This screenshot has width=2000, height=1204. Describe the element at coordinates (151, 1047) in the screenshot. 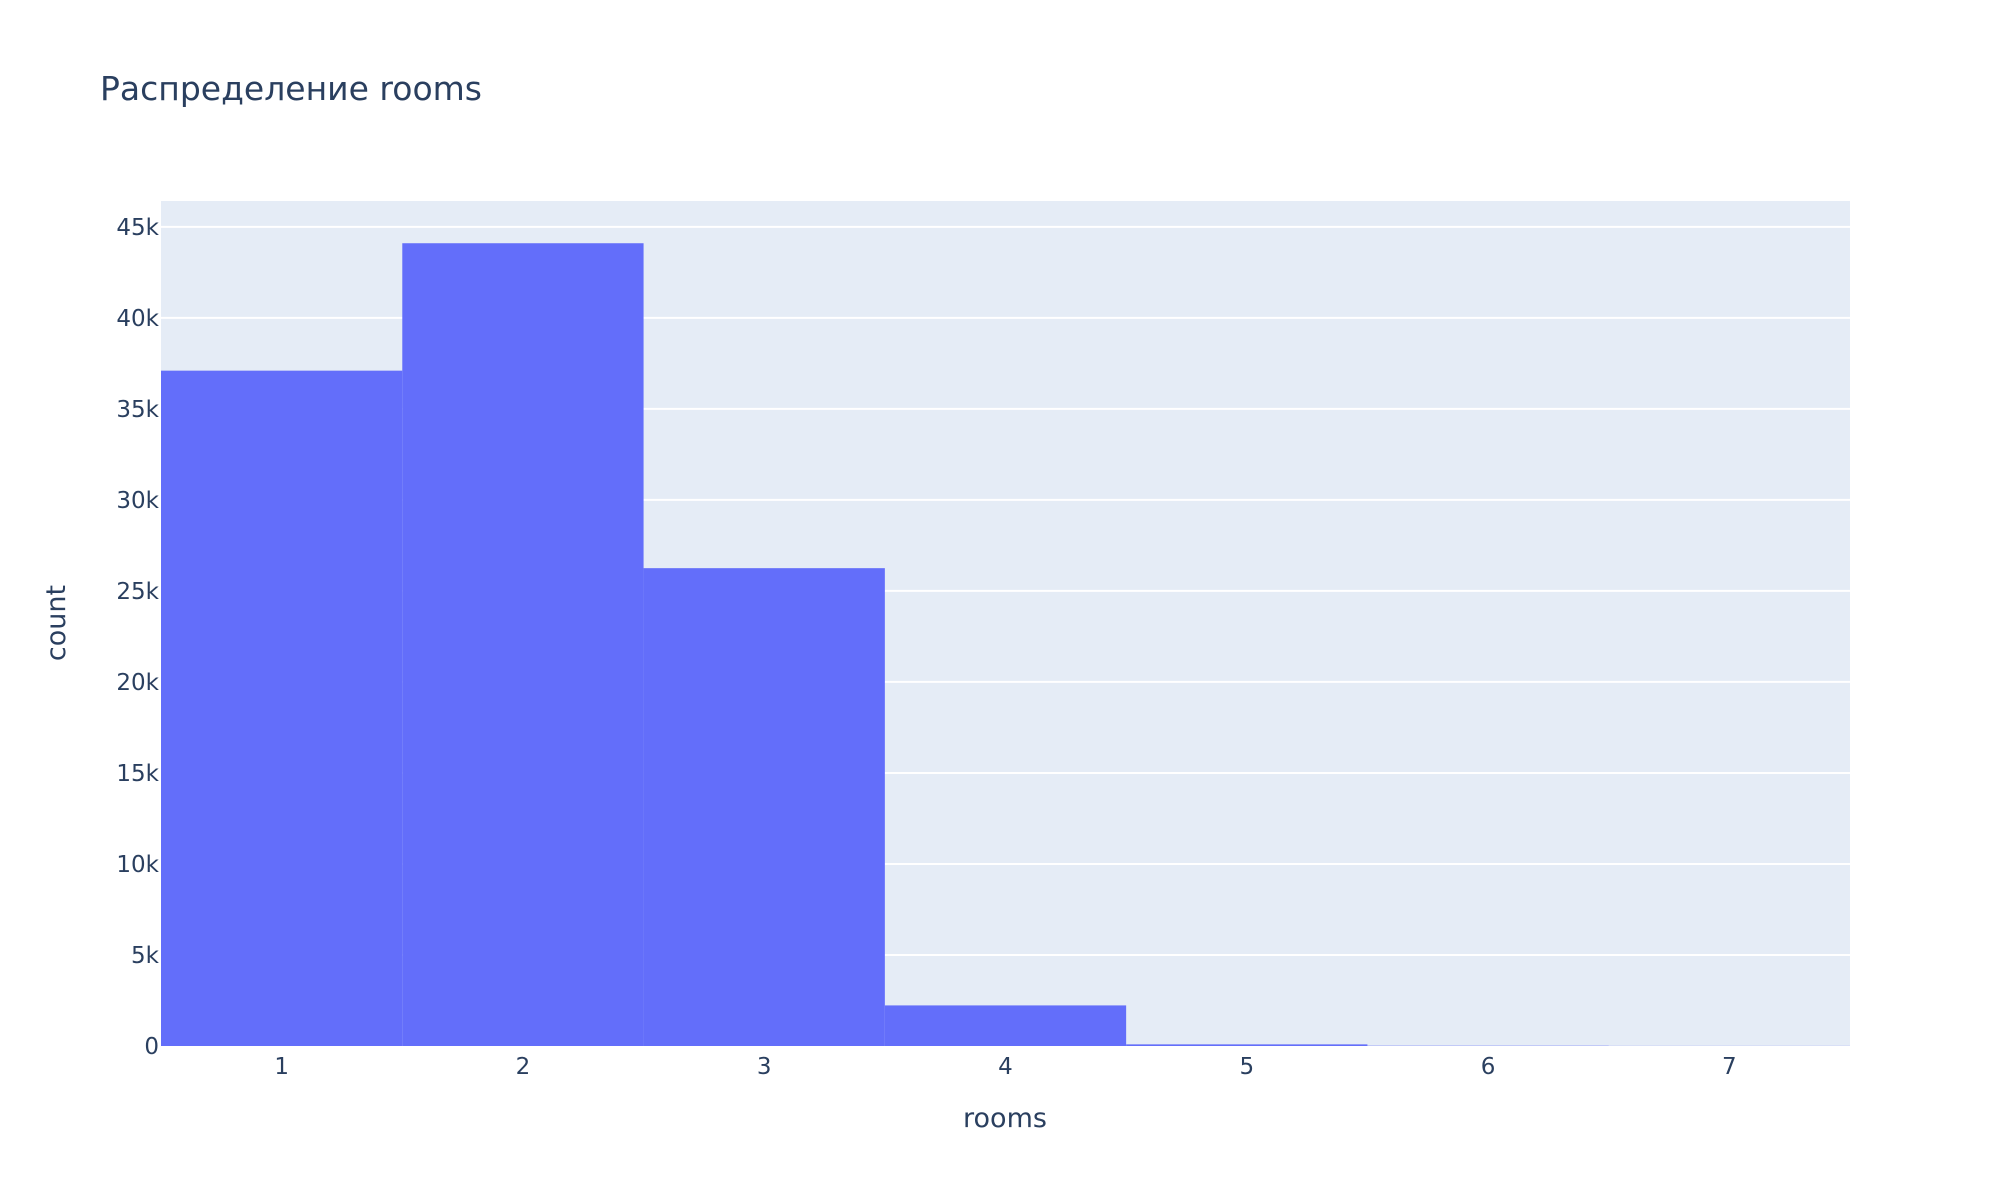

I see `y-tick-label: 0` at that location.